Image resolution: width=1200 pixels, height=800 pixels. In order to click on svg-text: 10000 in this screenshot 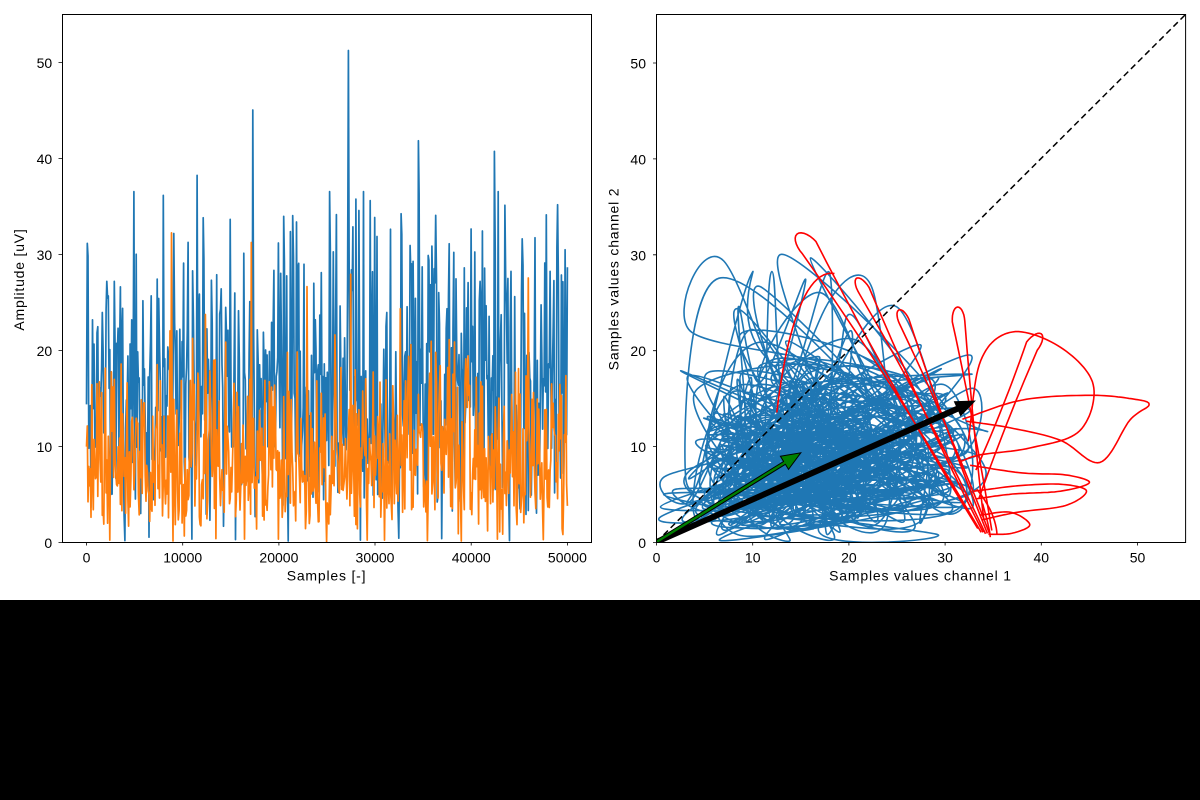, I will do `click(182, 558)`.